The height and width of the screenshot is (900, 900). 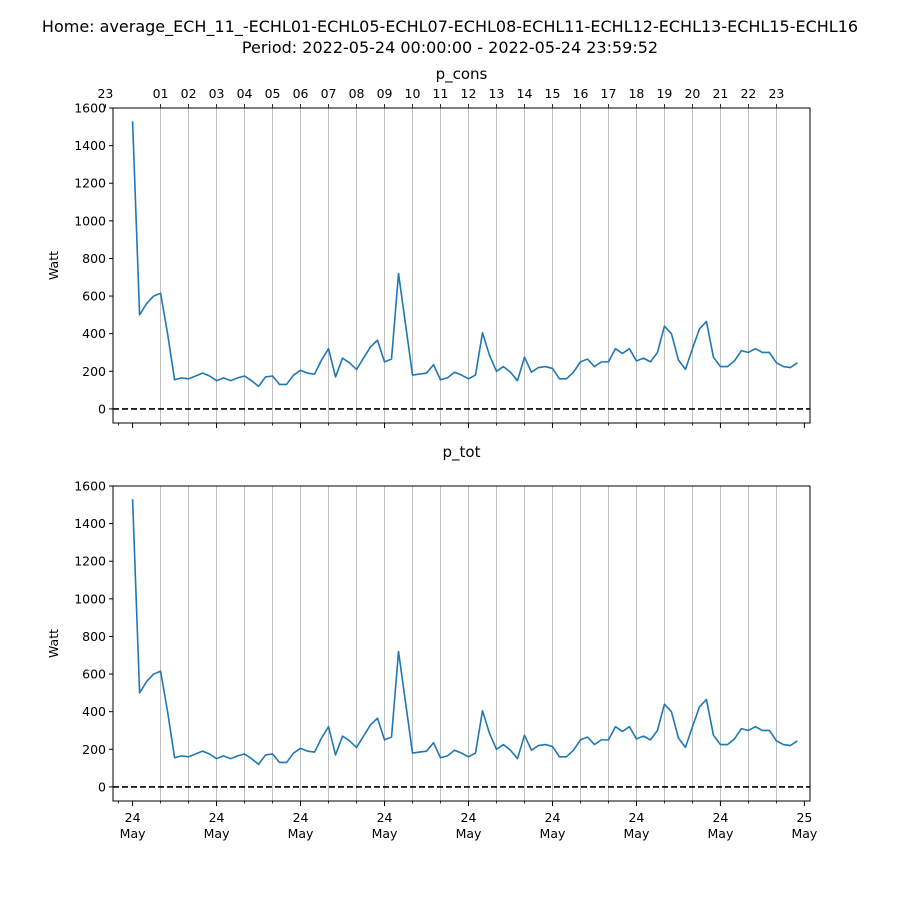 What do you see at coordinates (721, 833) in the screenshot?
I see `p-tot-date-label-month-7: May` at bounding box center [721, 833].